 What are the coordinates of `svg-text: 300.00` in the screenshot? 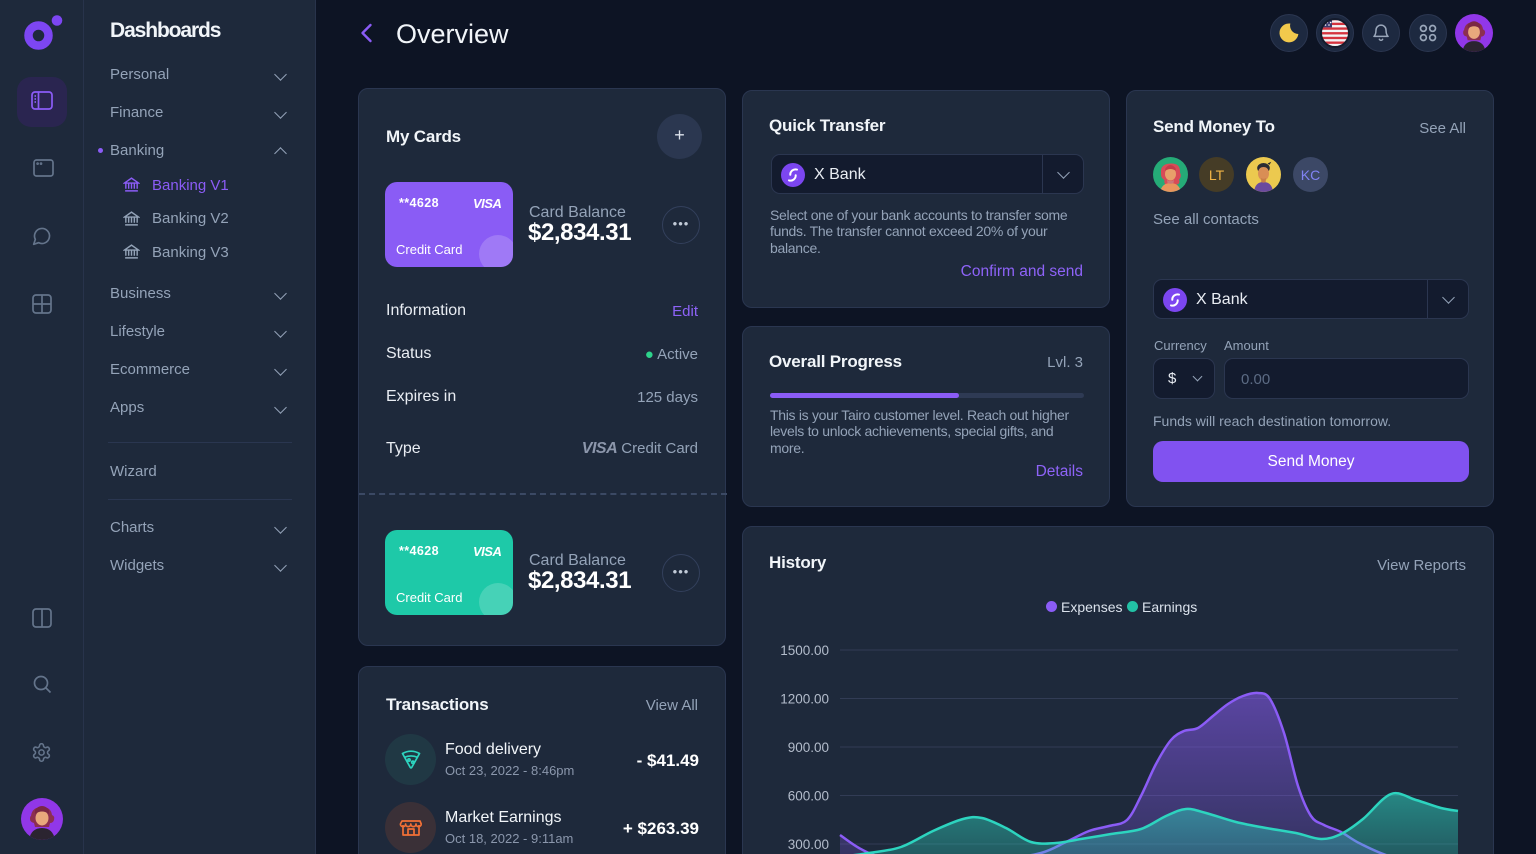 It's located at (808, 844).